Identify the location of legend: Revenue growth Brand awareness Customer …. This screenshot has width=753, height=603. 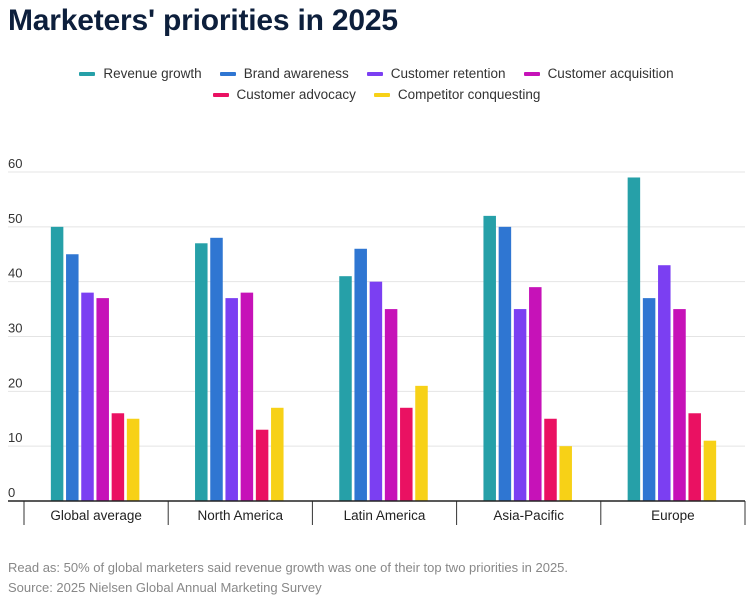
(376, 84).